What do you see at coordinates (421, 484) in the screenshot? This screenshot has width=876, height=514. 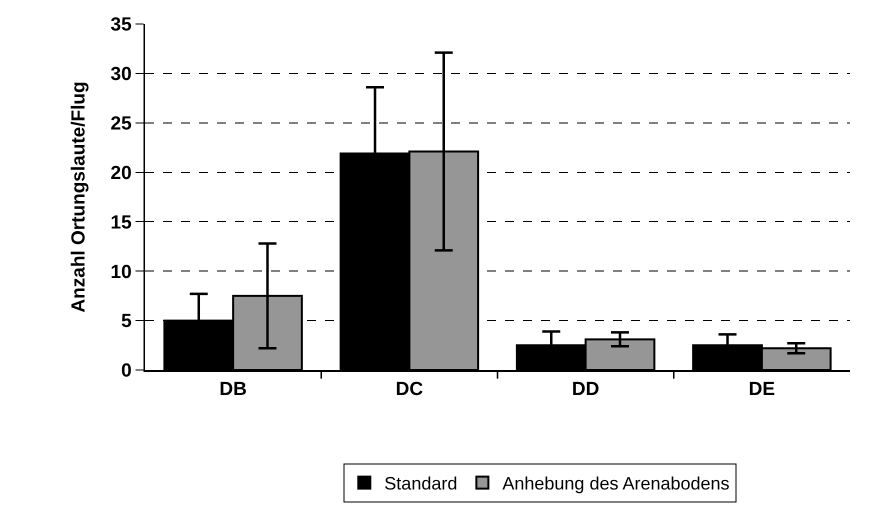 I see `legend-label: Standard` at bounding box center [421, 484].